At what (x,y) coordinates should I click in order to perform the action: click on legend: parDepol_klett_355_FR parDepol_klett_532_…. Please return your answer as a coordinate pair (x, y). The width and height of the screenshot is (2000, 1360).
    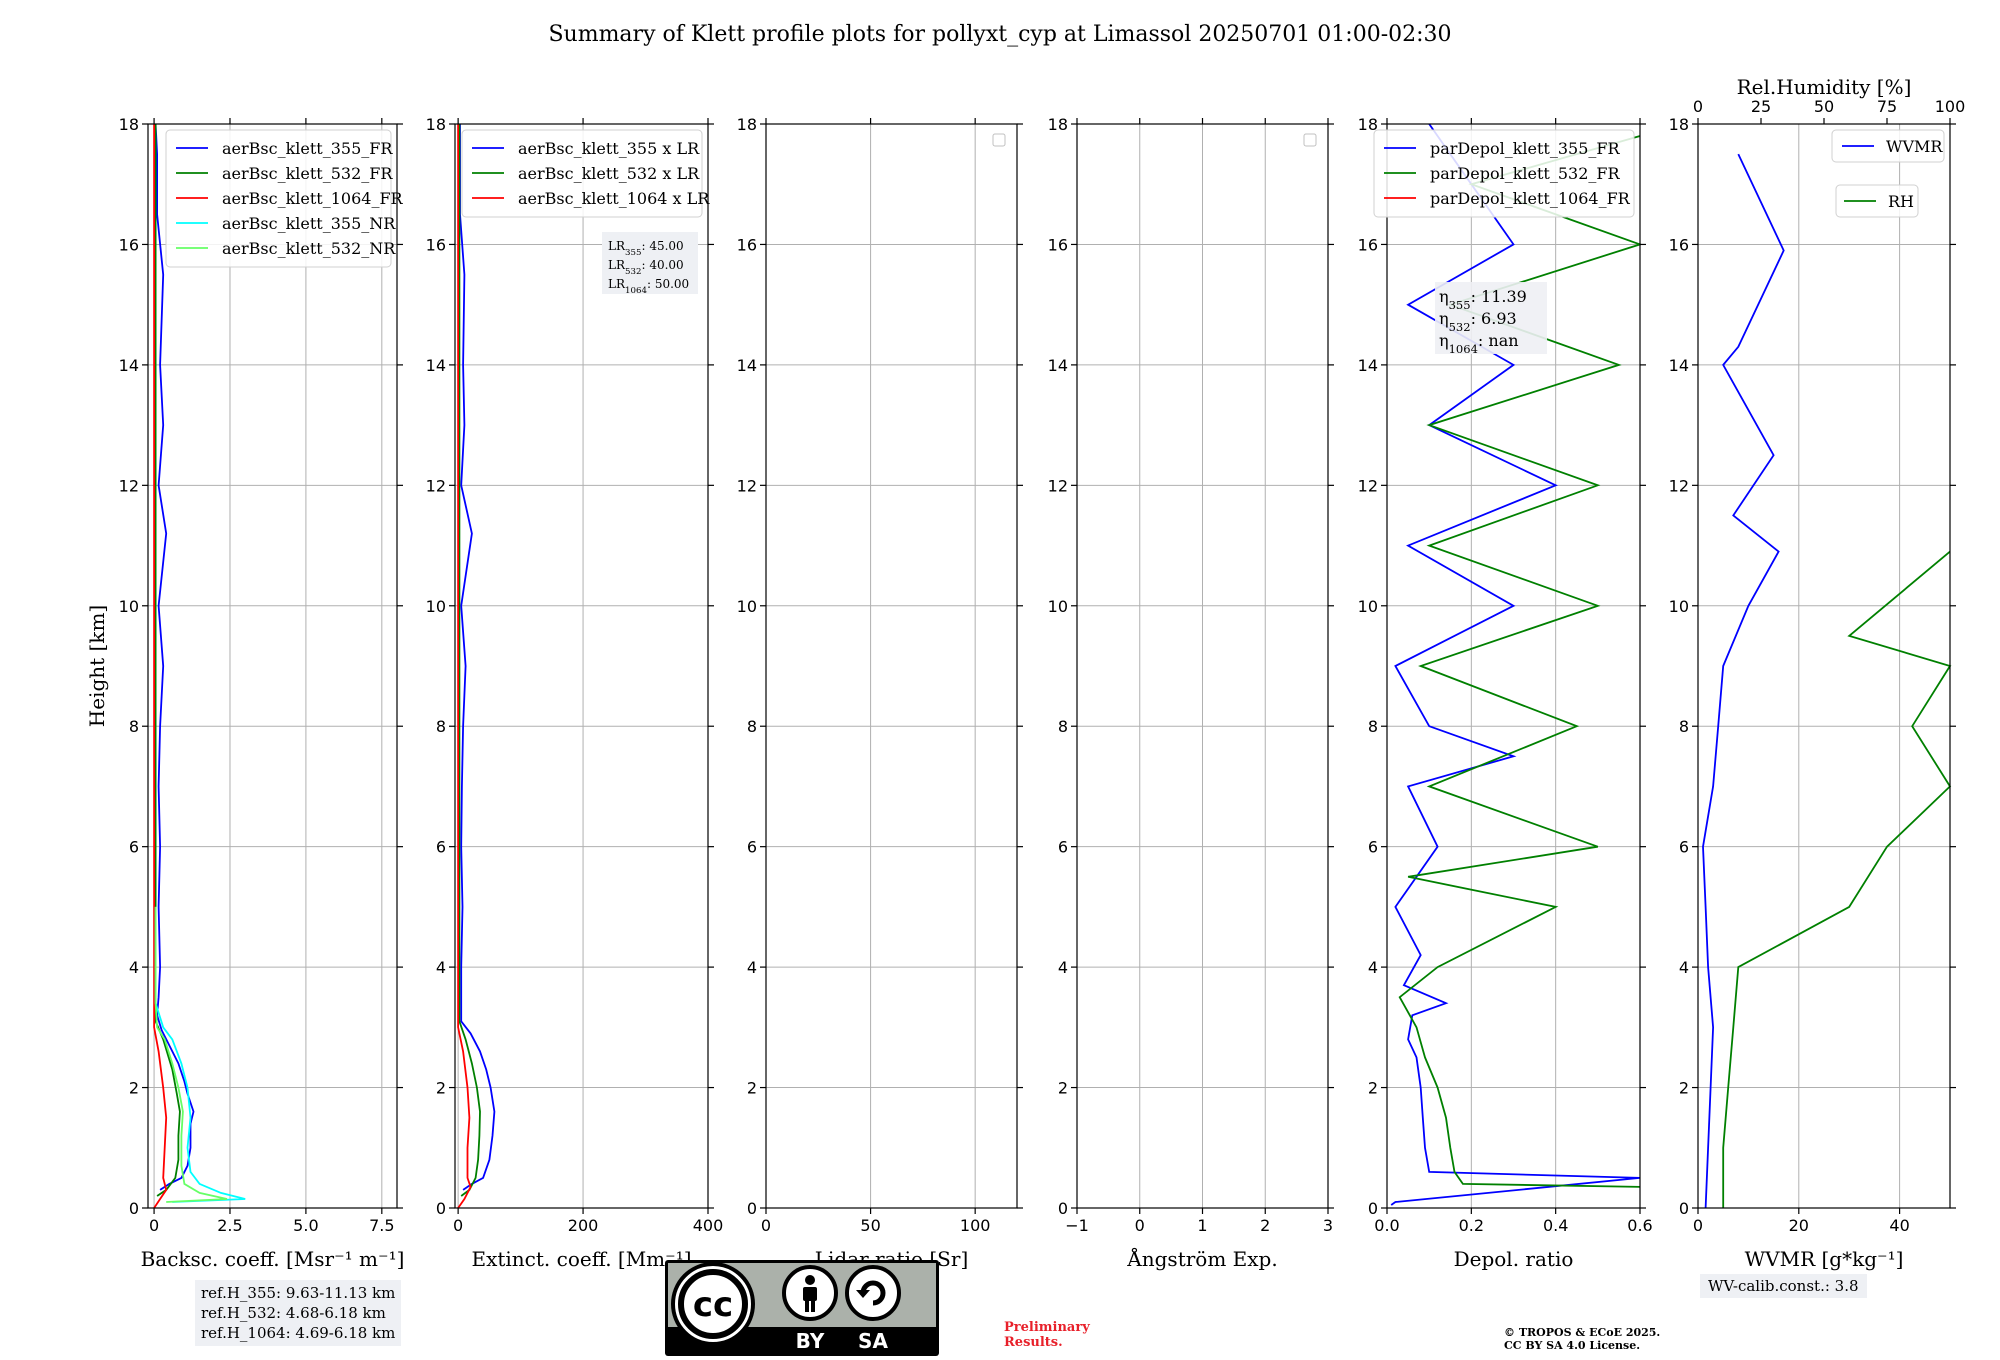
    Looking at the image, I should click on (1504, 173).